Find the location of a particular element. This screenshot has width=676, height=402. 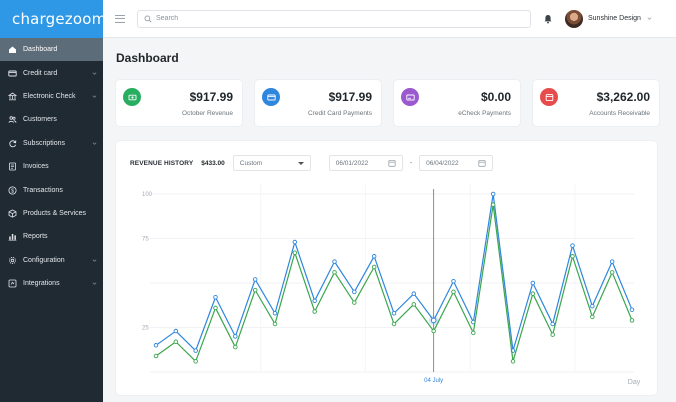

caret-down-icon is located at coordinates (300, 163).